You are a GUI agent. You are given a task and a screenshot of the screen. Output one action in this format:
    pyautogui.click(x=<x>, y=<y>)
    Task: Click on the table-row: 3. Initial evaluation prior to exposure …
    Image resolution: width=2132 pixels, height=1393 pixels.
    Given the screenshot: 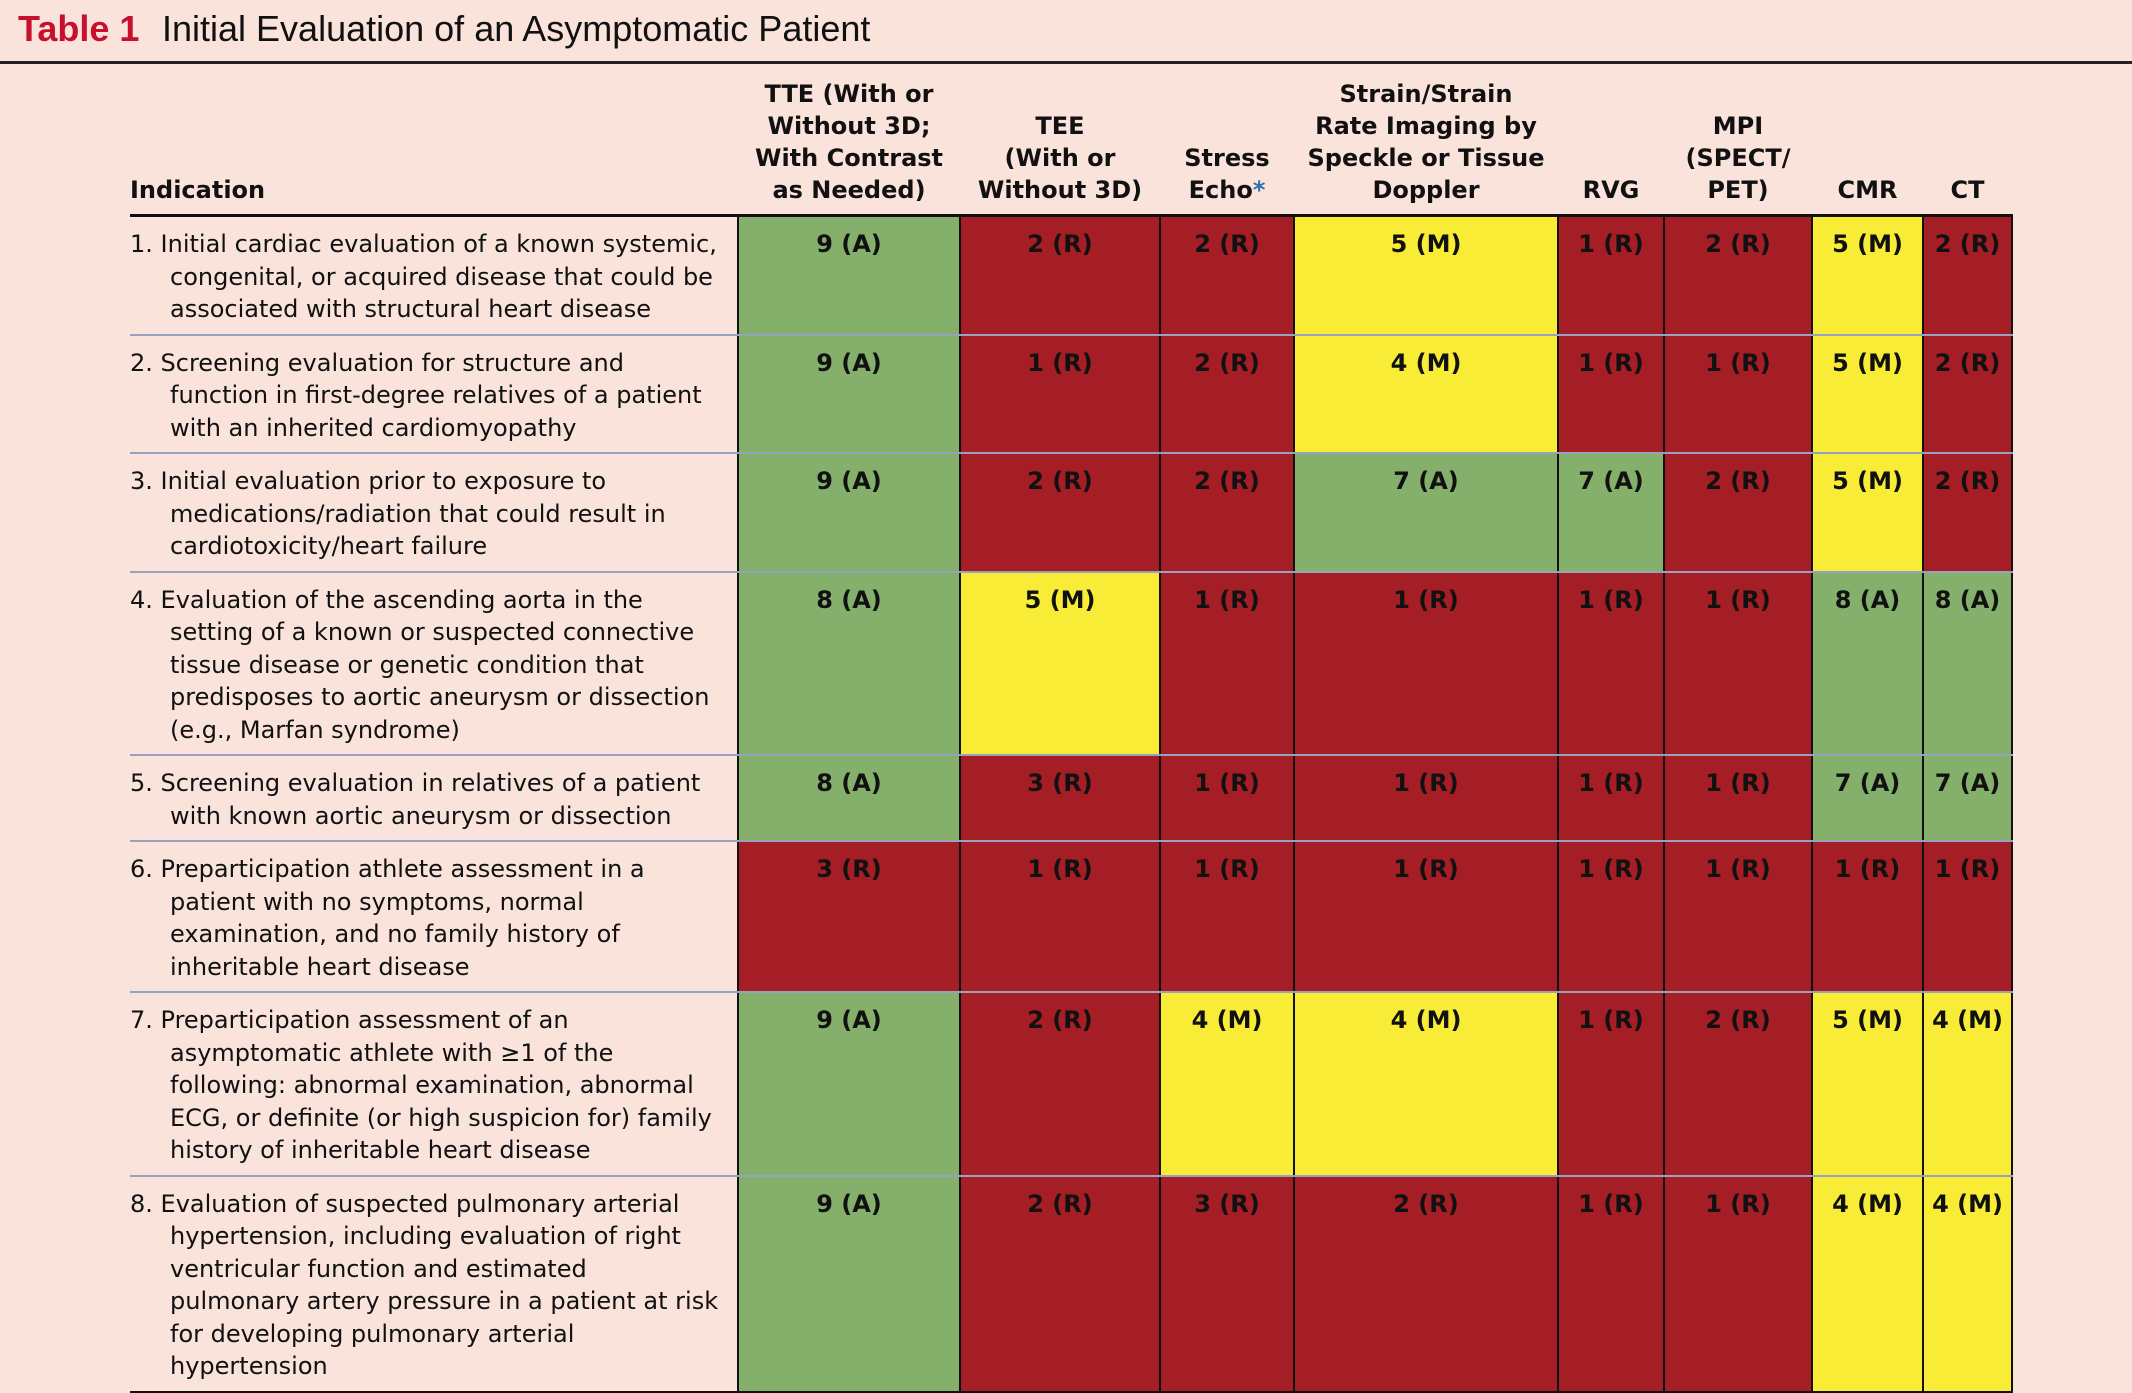 What is the action you would take?
    pyautogui.click(x=1071, y=513)
    